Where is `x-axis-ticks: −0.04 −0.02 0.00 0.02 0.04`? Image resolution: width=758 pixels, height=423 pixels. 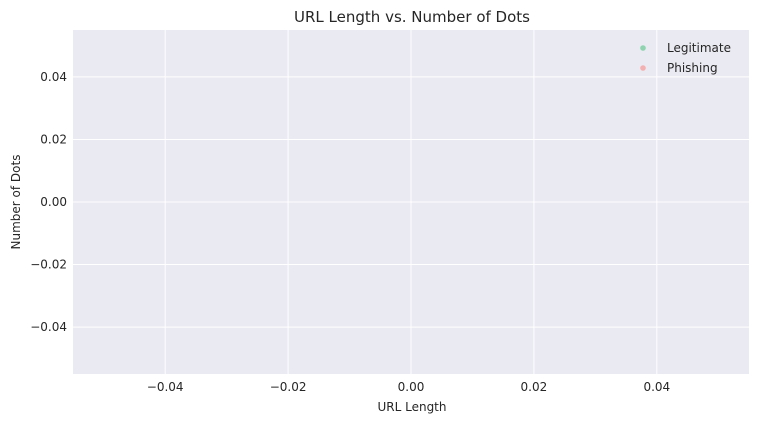 x-axis-ticks: −0.04 −0.02 0.00 0.02 0.04 is located at coordinates (408, 387).